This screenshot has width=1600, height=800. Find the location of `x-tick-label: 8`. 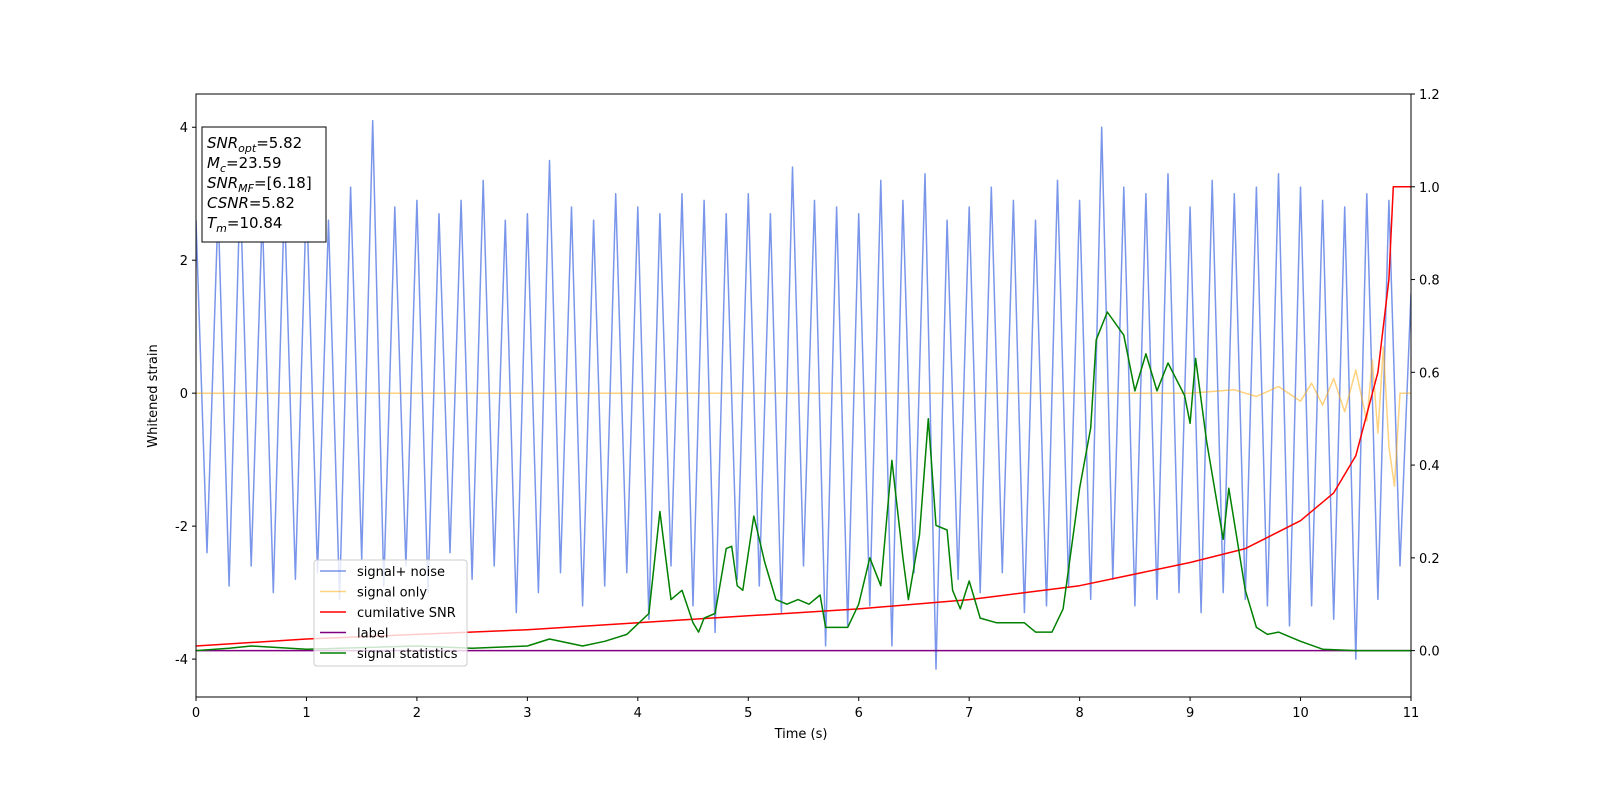

x-tick-label: 8 is located at coordinates (1079, 713).